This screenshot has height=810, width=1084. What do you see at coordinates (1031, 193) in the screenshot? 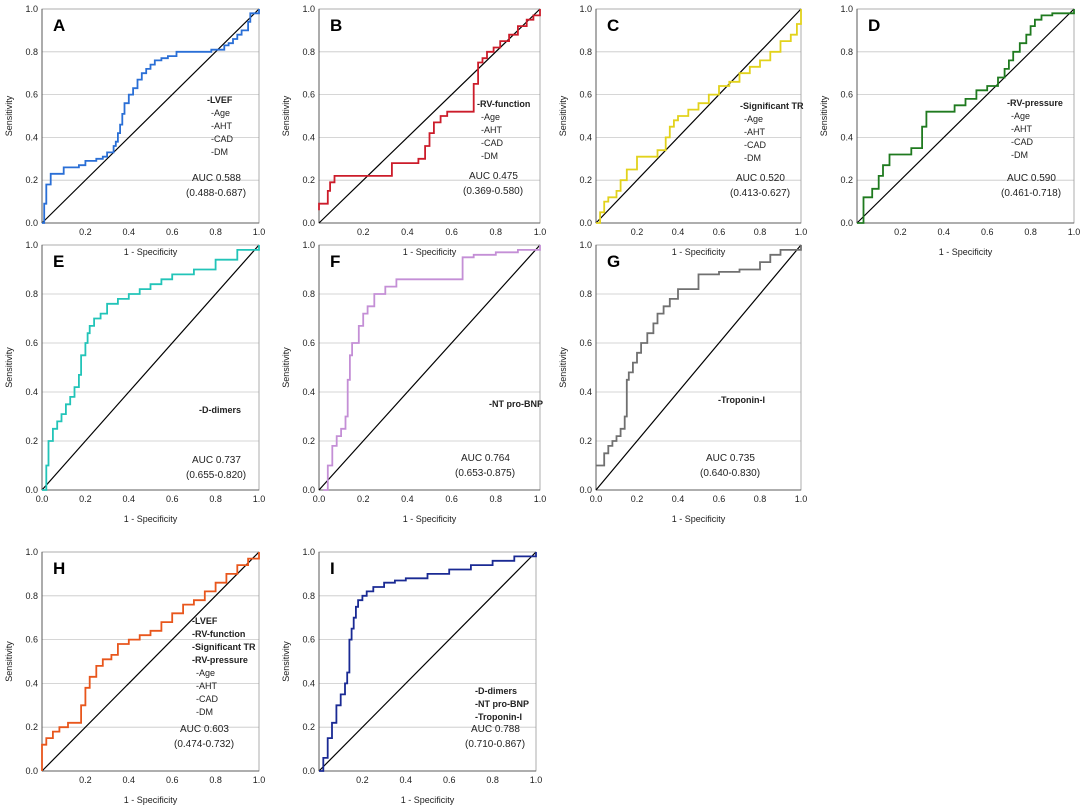
I see `auc-confidence-interval: (0.461-0.718)` at bounding box center [1031, 193].